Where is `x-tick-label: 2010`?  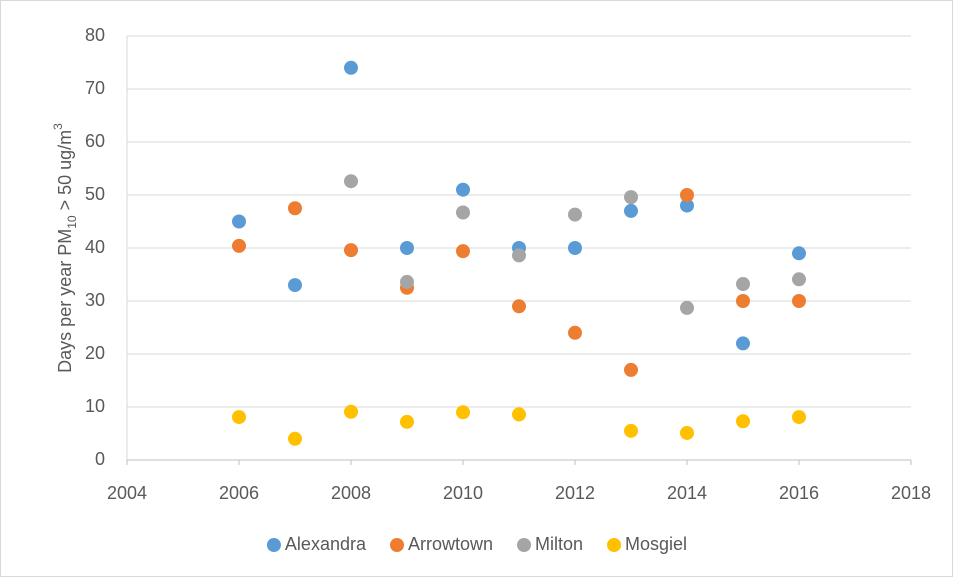
x-tick-label: 2010 is located at coordinates (463, 493).